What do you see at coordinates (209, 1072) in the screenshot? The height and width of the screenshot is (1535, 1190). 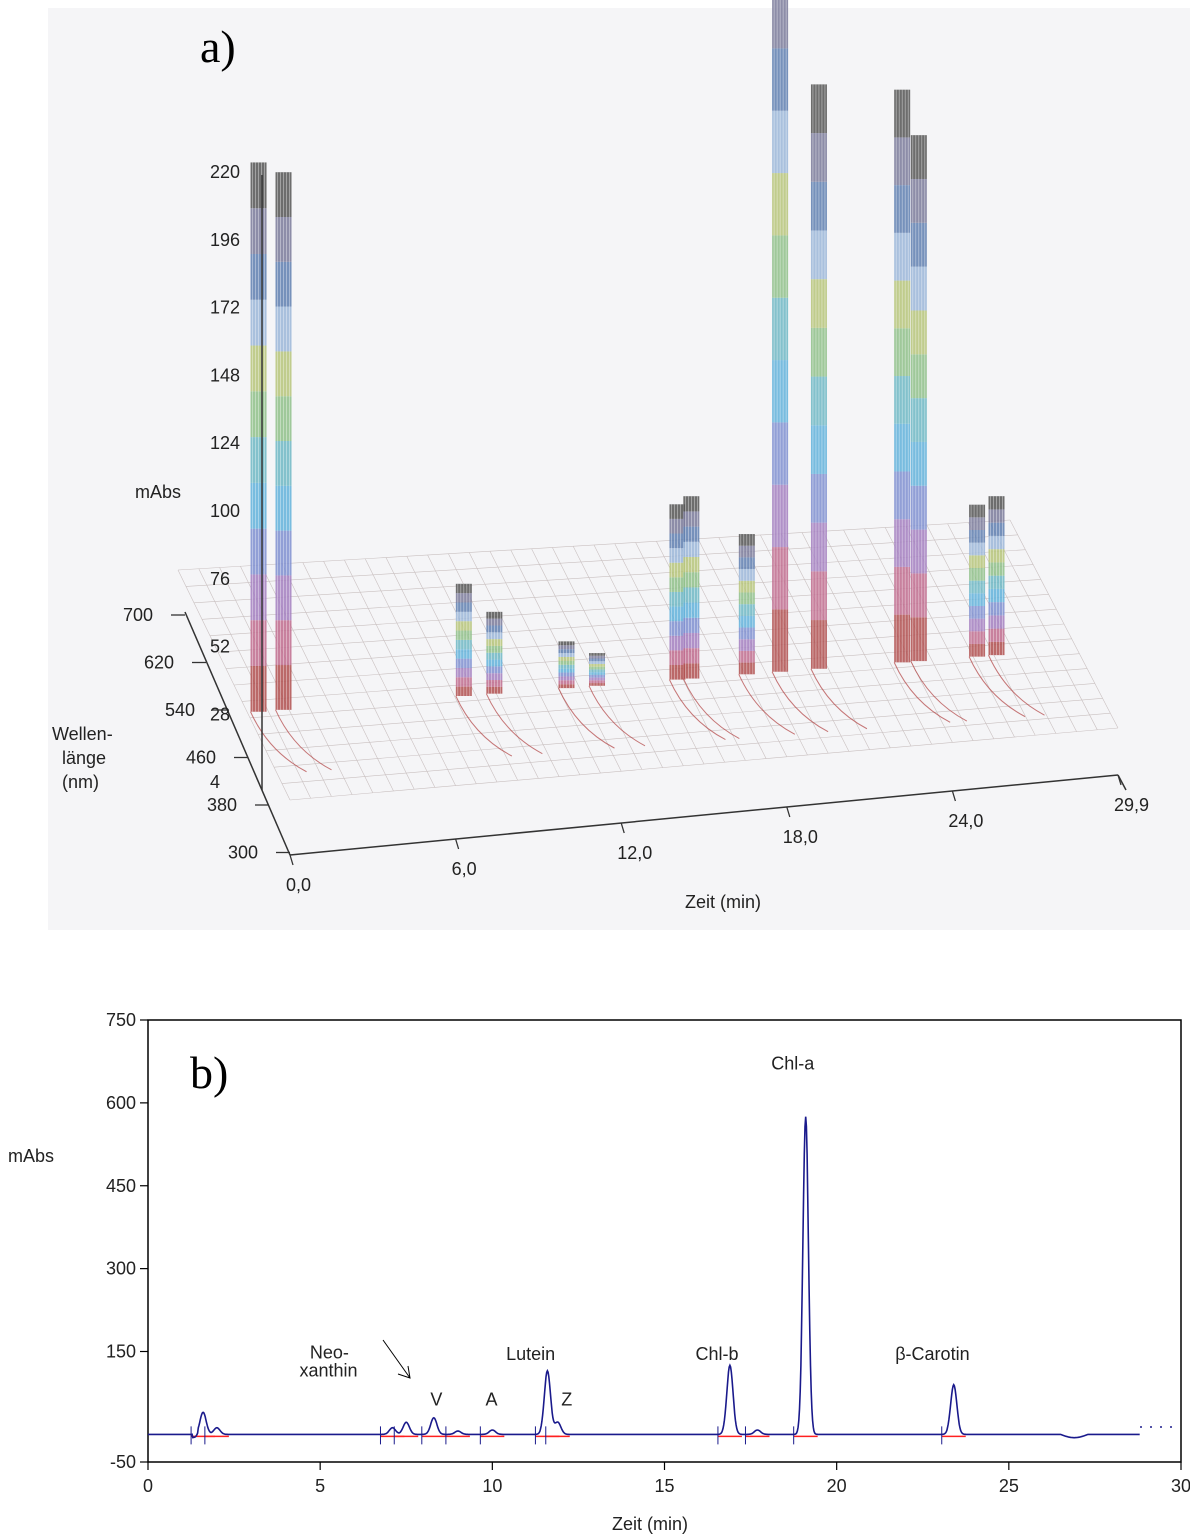 I see `panel-b-label: b)` at bounding box center [209, 1072].